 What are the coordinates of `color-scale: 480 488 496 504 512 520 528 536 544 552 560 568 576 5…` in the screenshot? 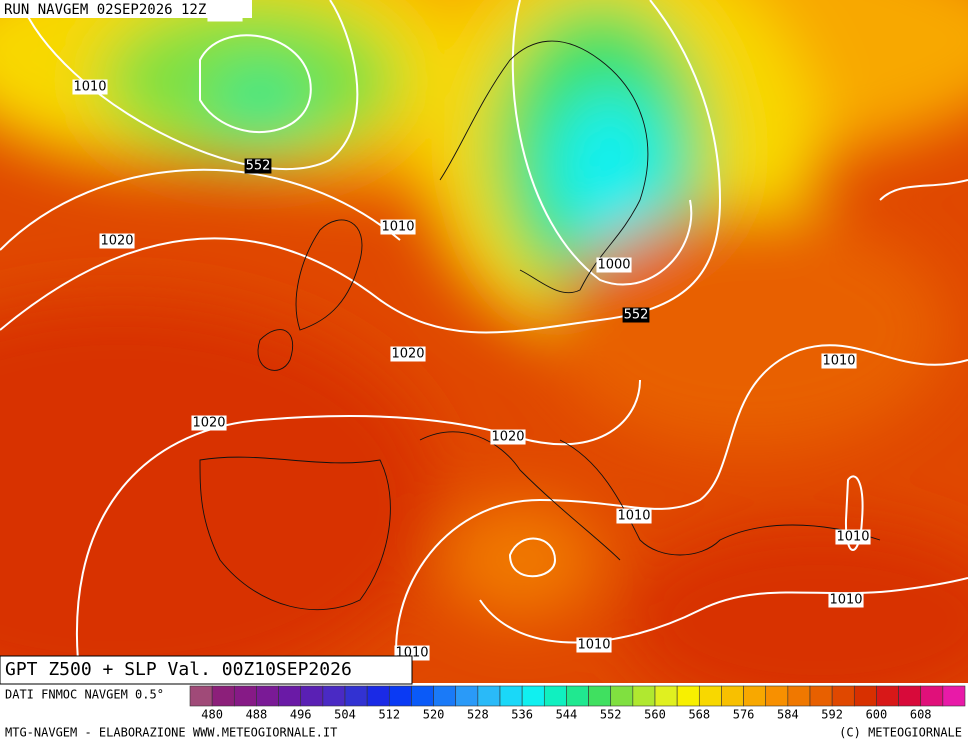 It's located at (577, 703).